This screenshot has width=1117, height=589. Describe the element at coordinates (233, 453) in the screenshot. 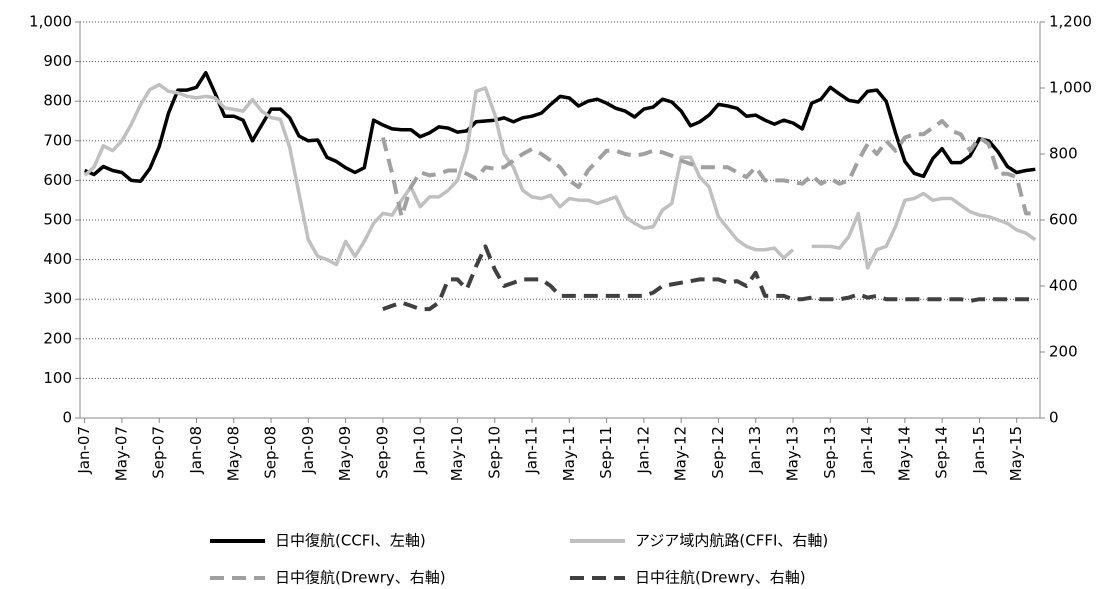

I see `x-tick-label: May-08` at that location.